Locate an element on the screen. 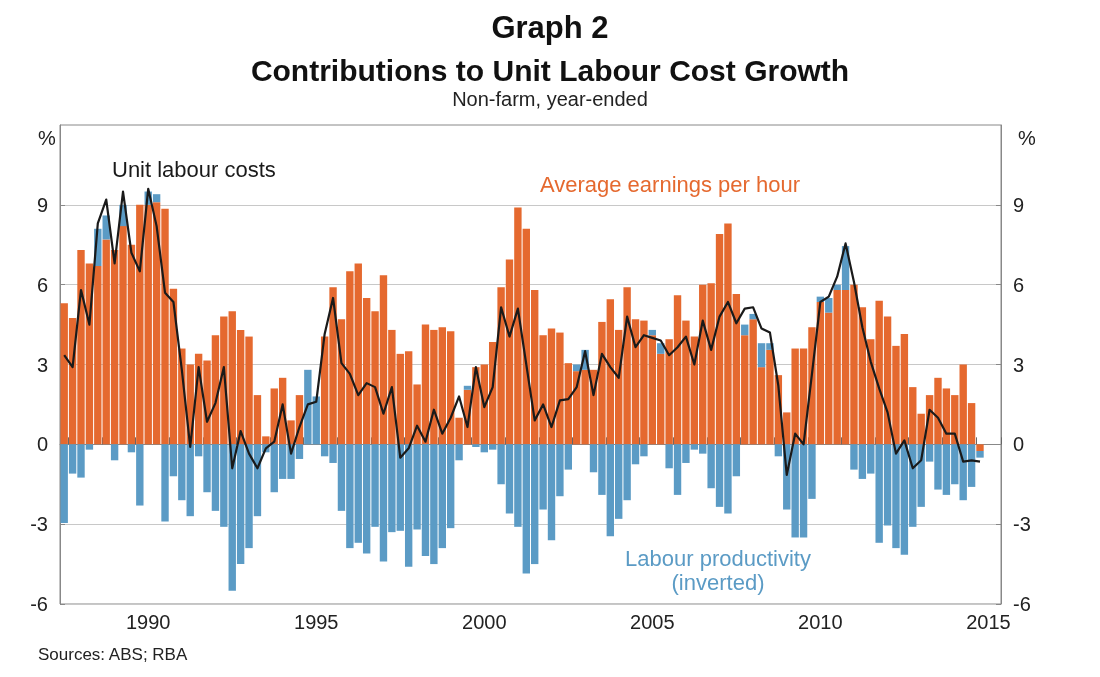  y2-tick-label: 3 is located at coordinates (1019, 364).